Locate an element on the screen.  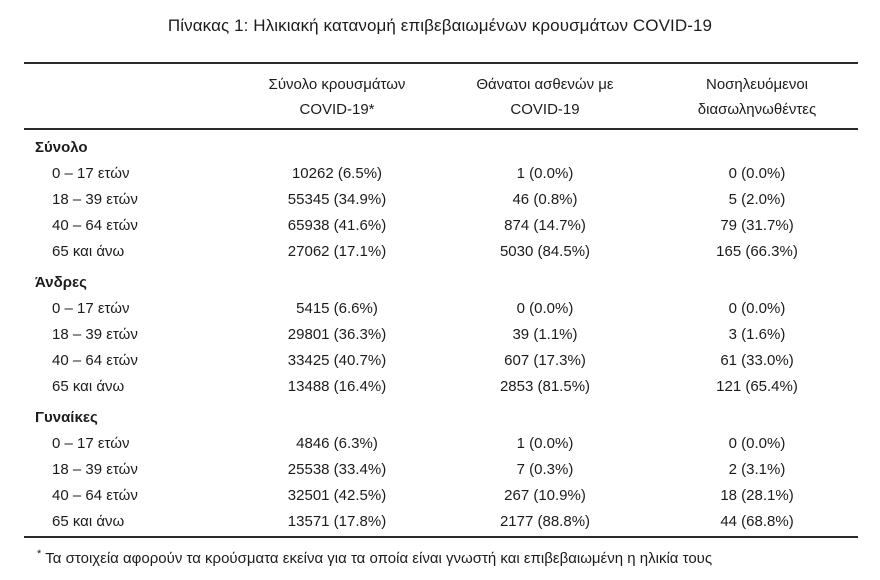
deaths-cell: 874 (14.7%) is located at coordinates (545, 225).